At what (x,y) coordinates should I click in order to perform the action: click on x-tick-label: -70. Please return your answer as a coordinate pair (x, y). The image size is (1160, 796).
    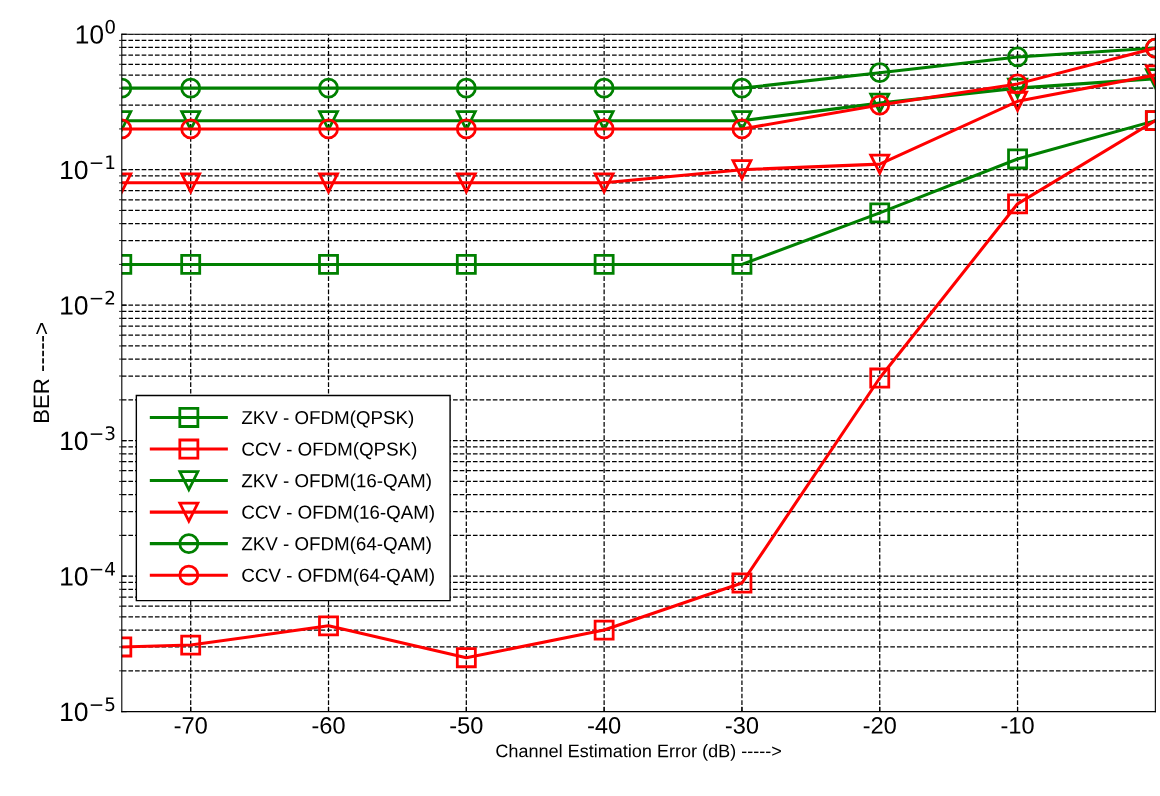
    Looking at the image, I should click on (190, 725).